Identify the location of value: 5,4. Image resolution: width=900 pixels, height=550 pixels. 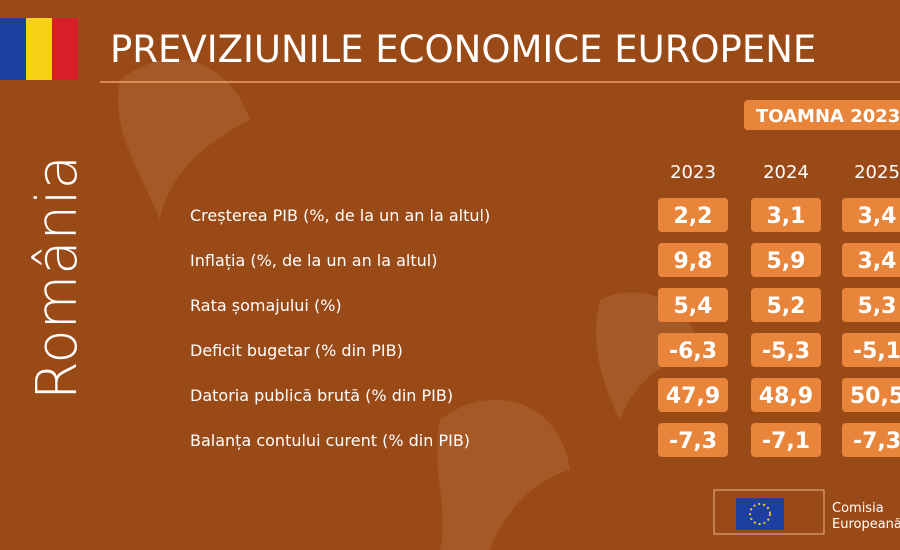
(693, 306).